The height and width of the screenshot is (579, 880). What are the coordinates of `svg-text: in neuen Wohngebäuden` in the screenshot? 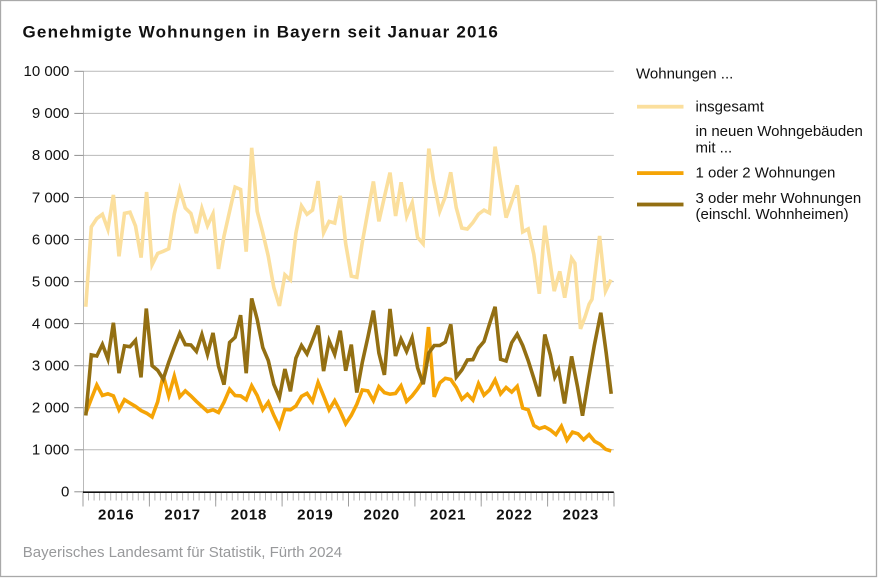 It's located at (779, 131).